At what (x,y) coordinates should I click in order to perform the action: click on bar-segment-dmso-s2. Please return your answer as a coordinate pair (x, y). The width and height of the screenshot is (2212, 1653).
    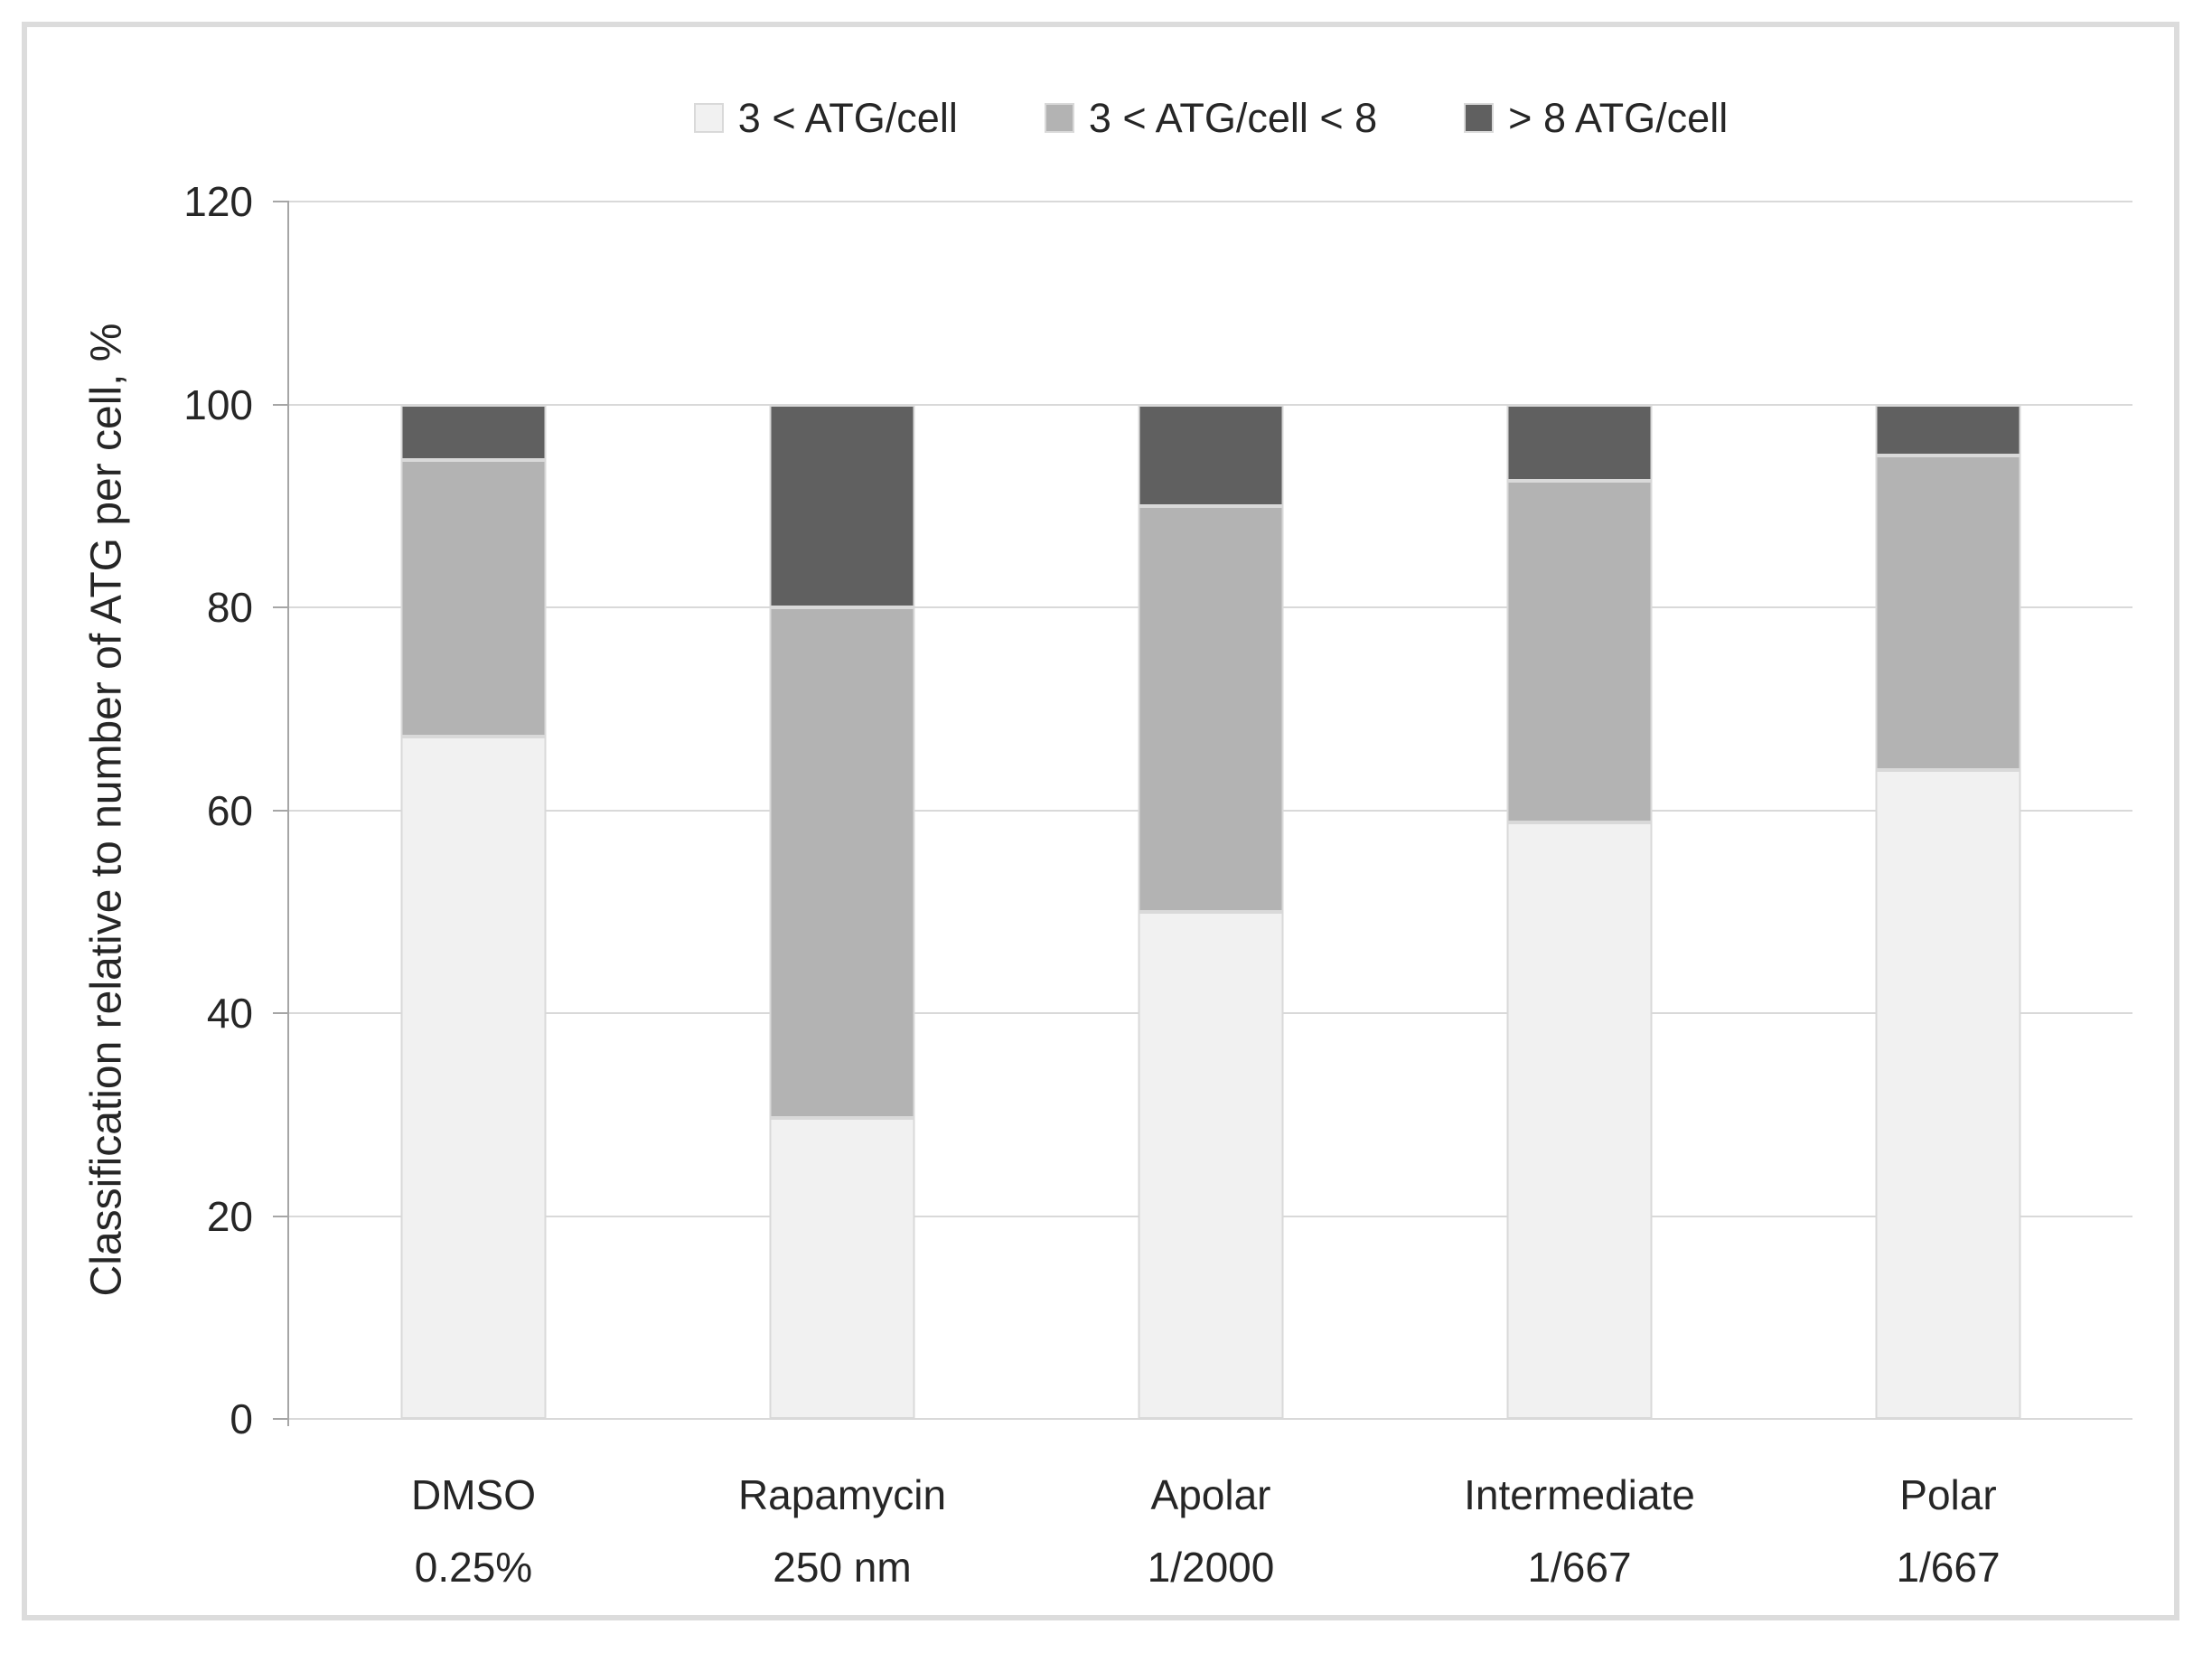
    Looking at the image, I should click on (473, 432).